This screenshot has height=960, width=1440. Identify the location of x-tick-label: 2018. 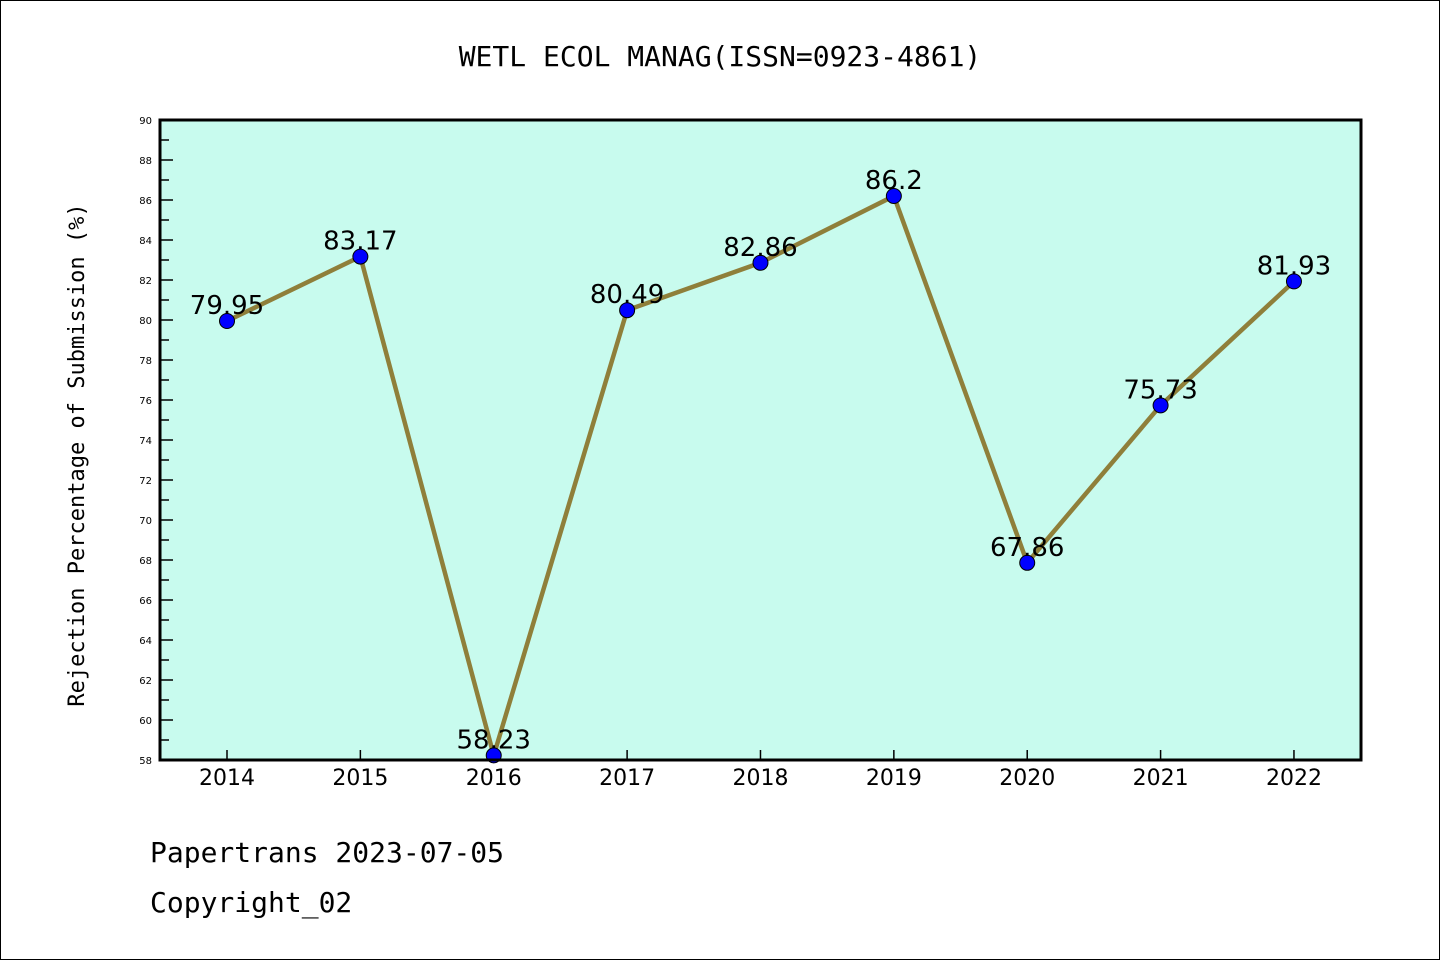
(760, 778).